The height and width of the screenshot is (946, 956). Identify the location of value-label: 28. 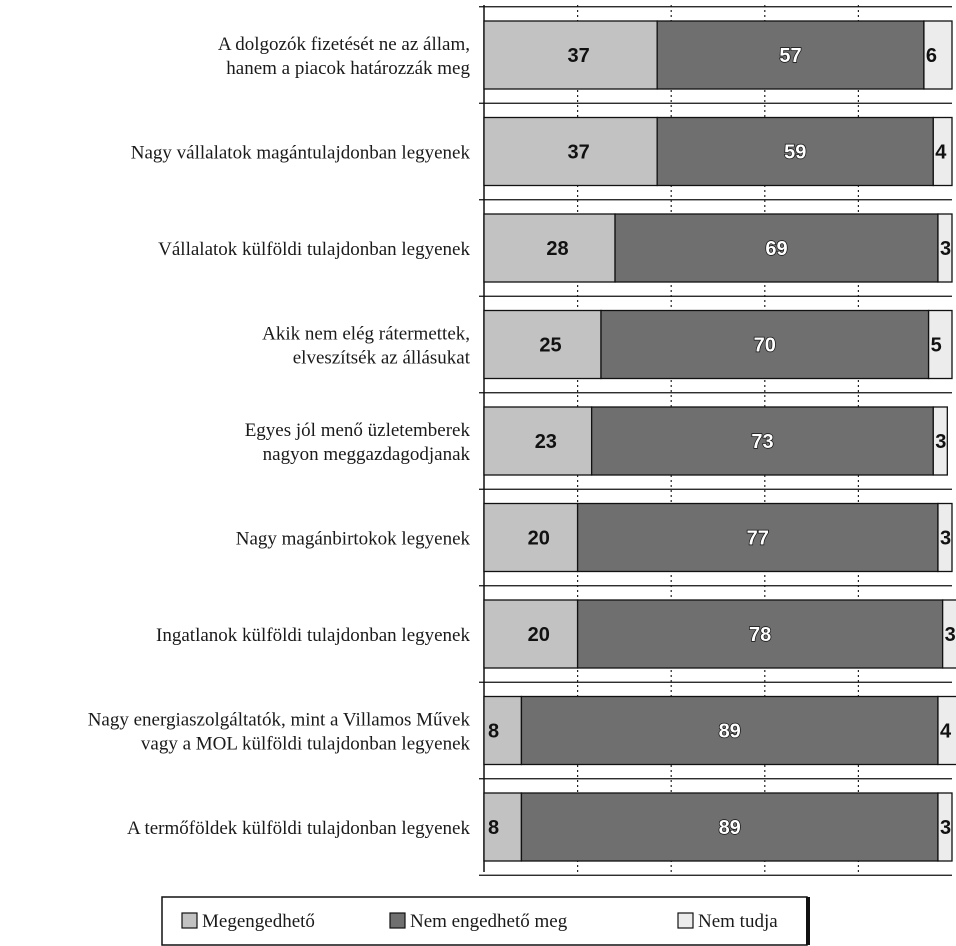
(557, 249).